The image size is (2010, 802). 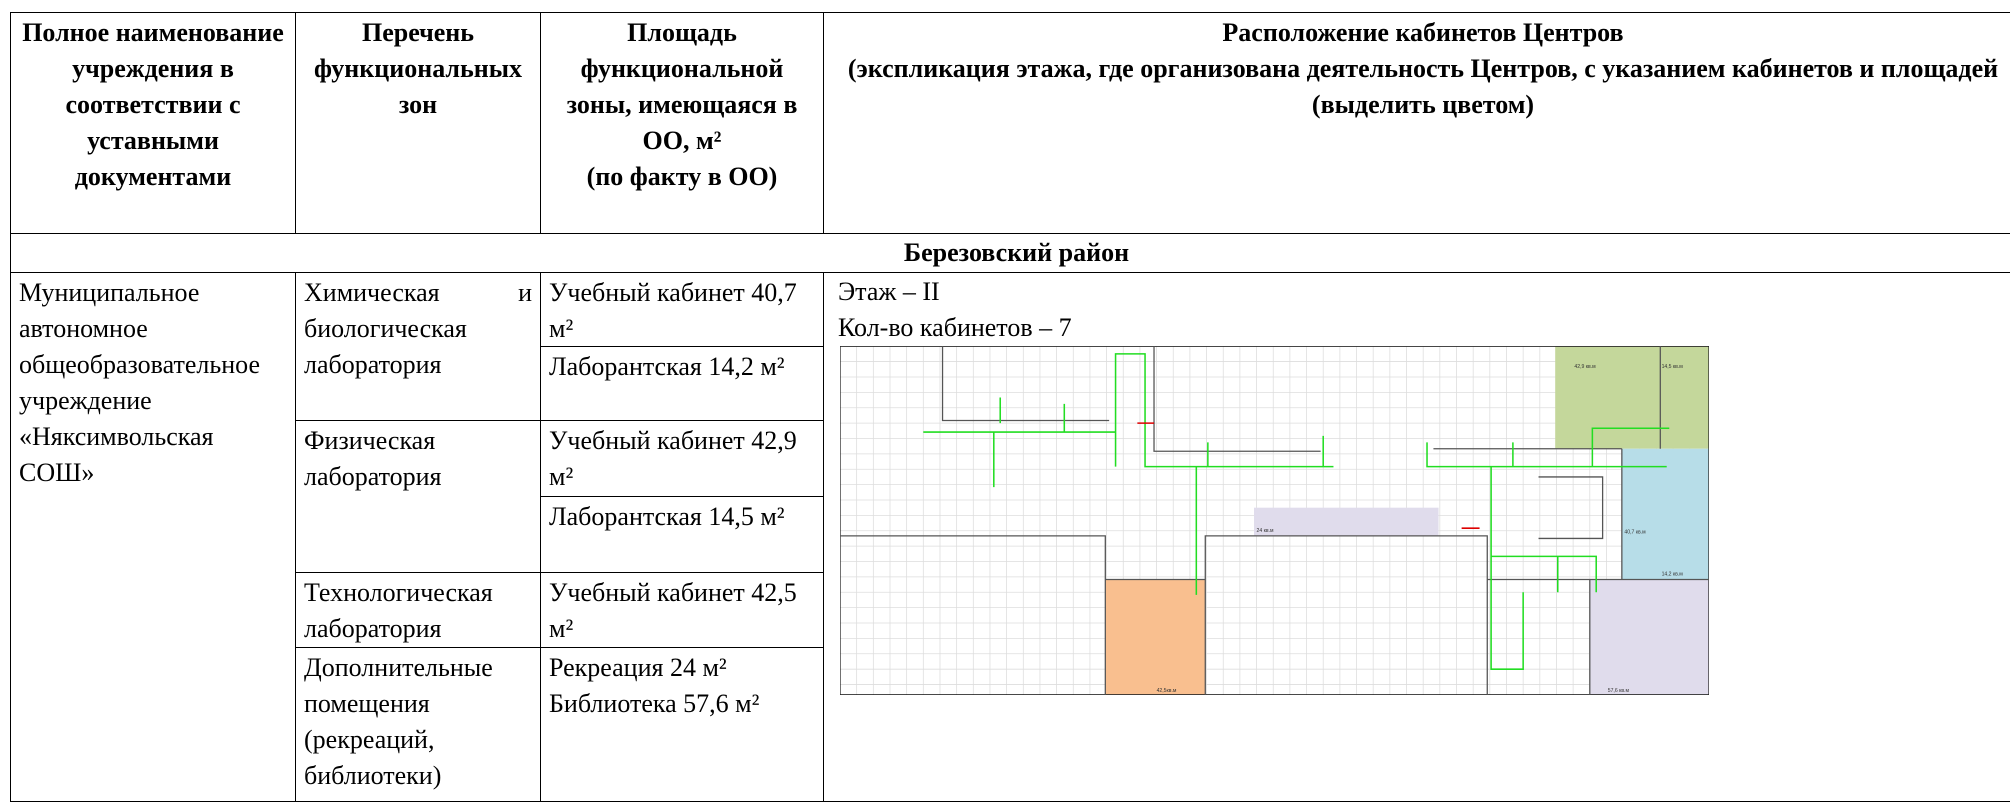 What do you see at coordinates (1010, 253) in the screenshot?
I see `section-row: Березовский район` at bounding box center [1010, 253].